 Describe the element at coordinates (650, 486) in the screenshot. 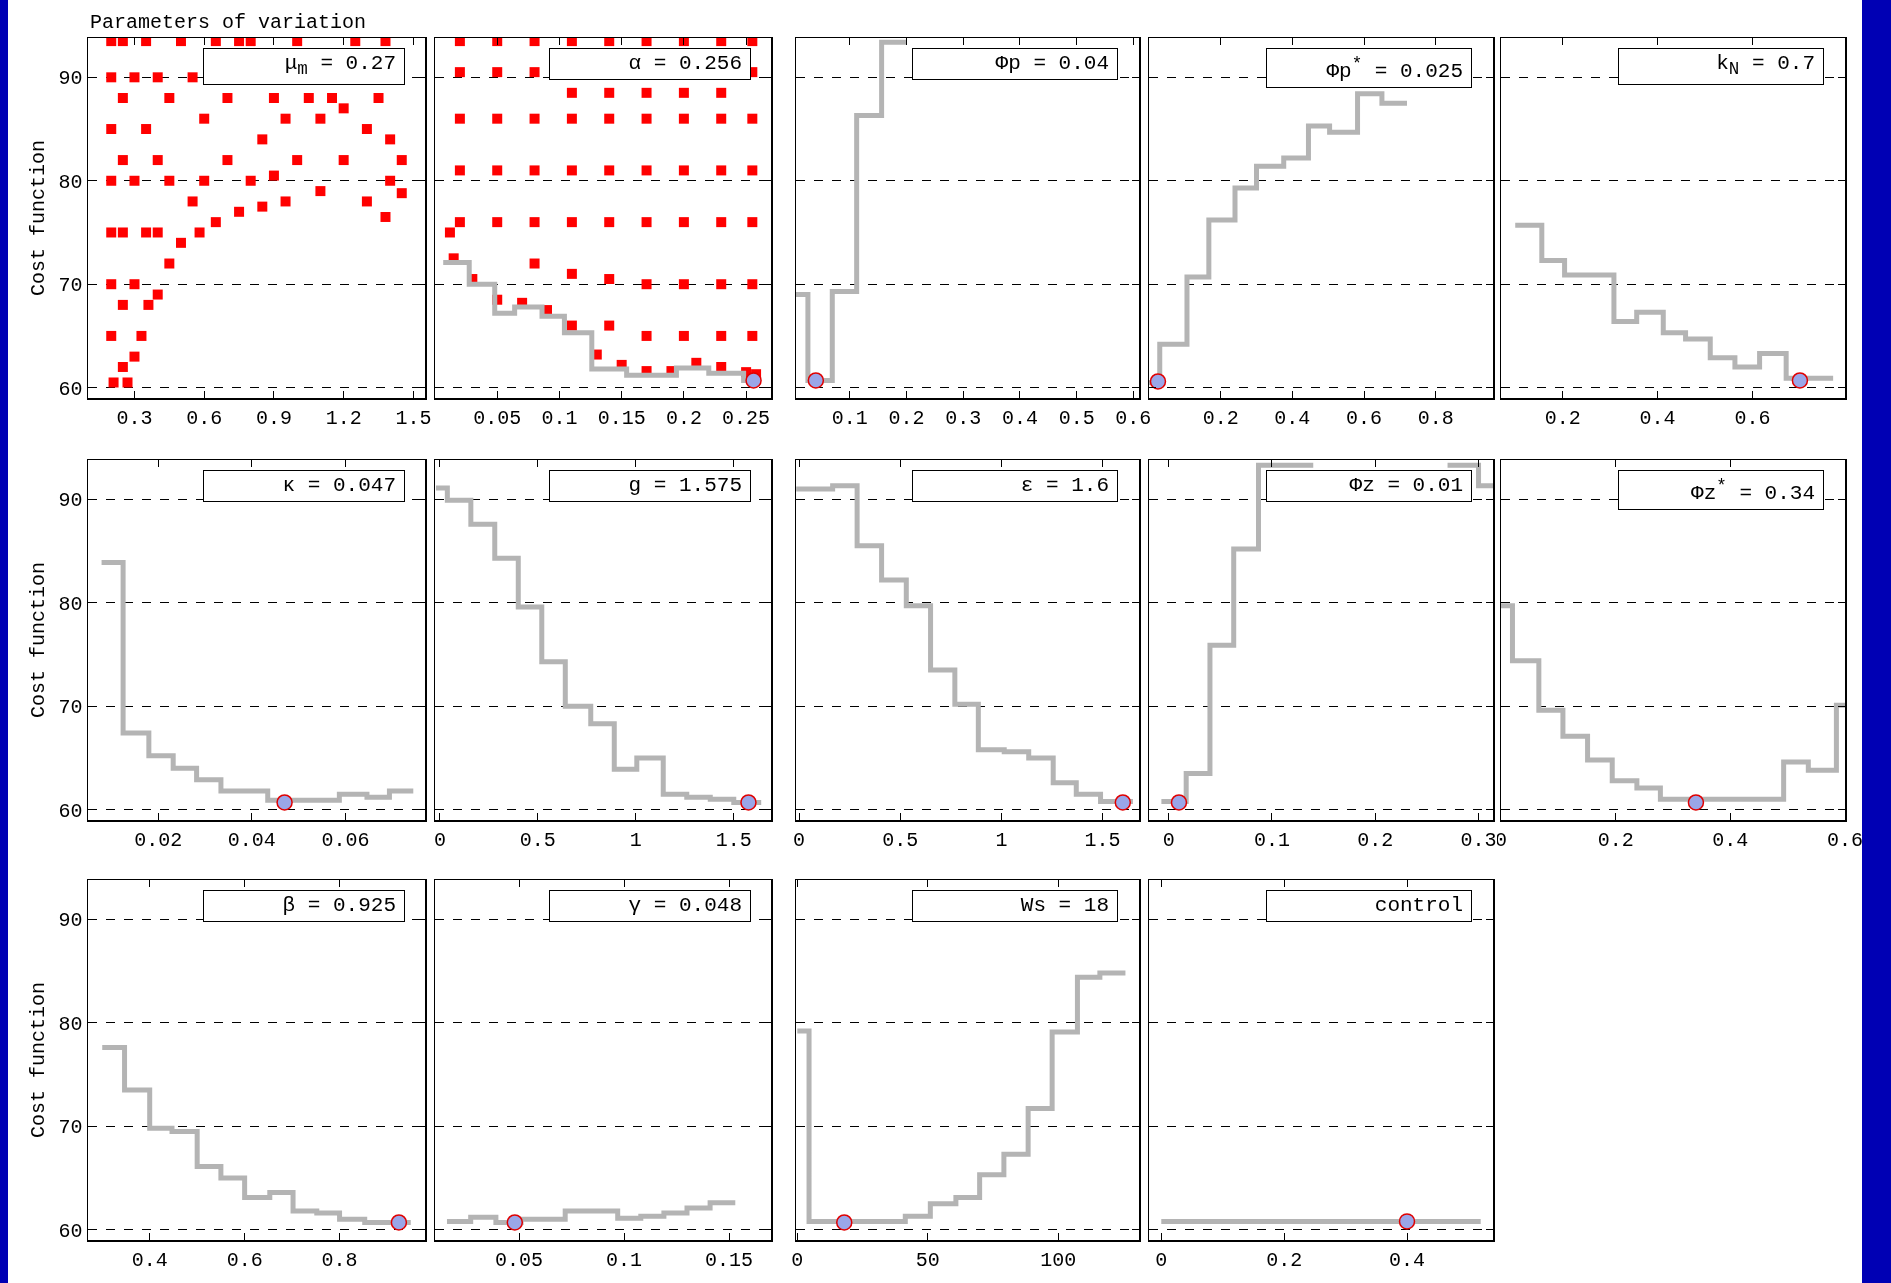

I see `label-box: g = 1.575` at that location.